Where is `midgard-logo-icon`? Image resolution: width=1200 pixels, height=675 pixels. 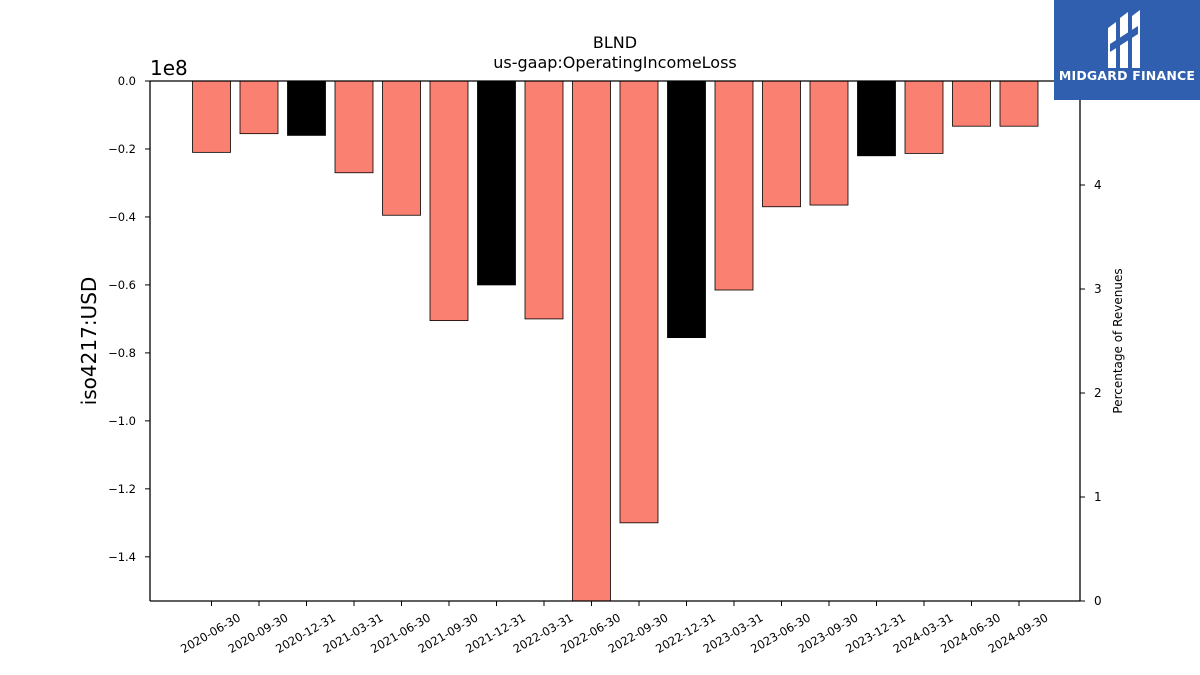 midgard-logo-icon is located at coordinates (1124, 39).